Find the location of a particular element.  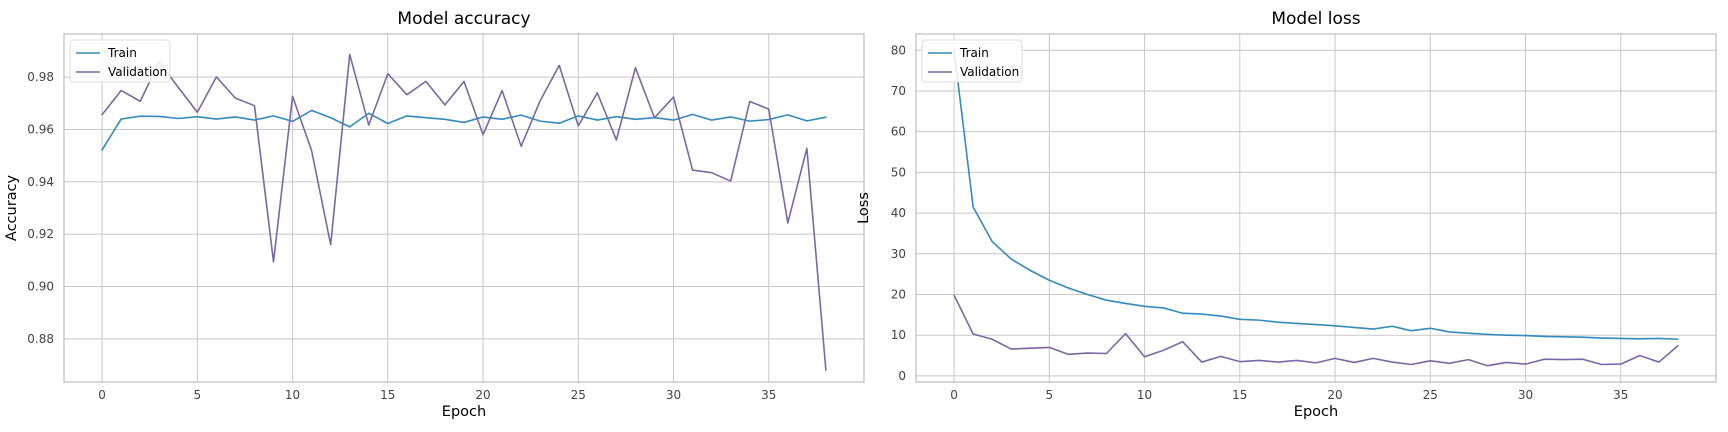

y-tick-label: 10 is located at coordinates (898, 335).